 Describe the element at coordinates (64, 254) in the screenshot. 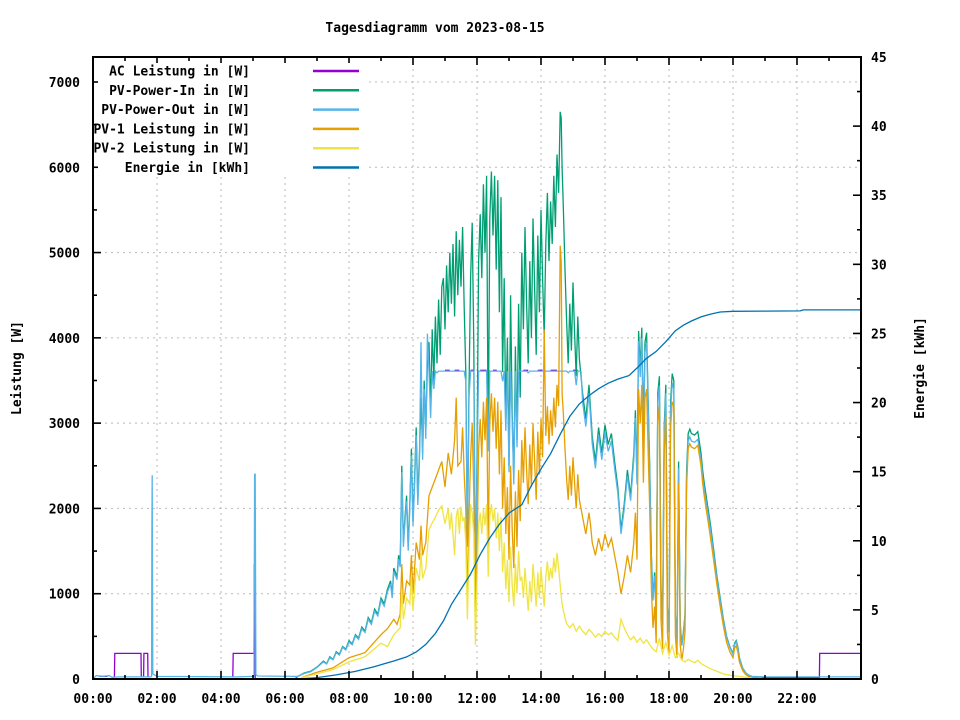

I see `y-left-tick-label: 5000` at that location.